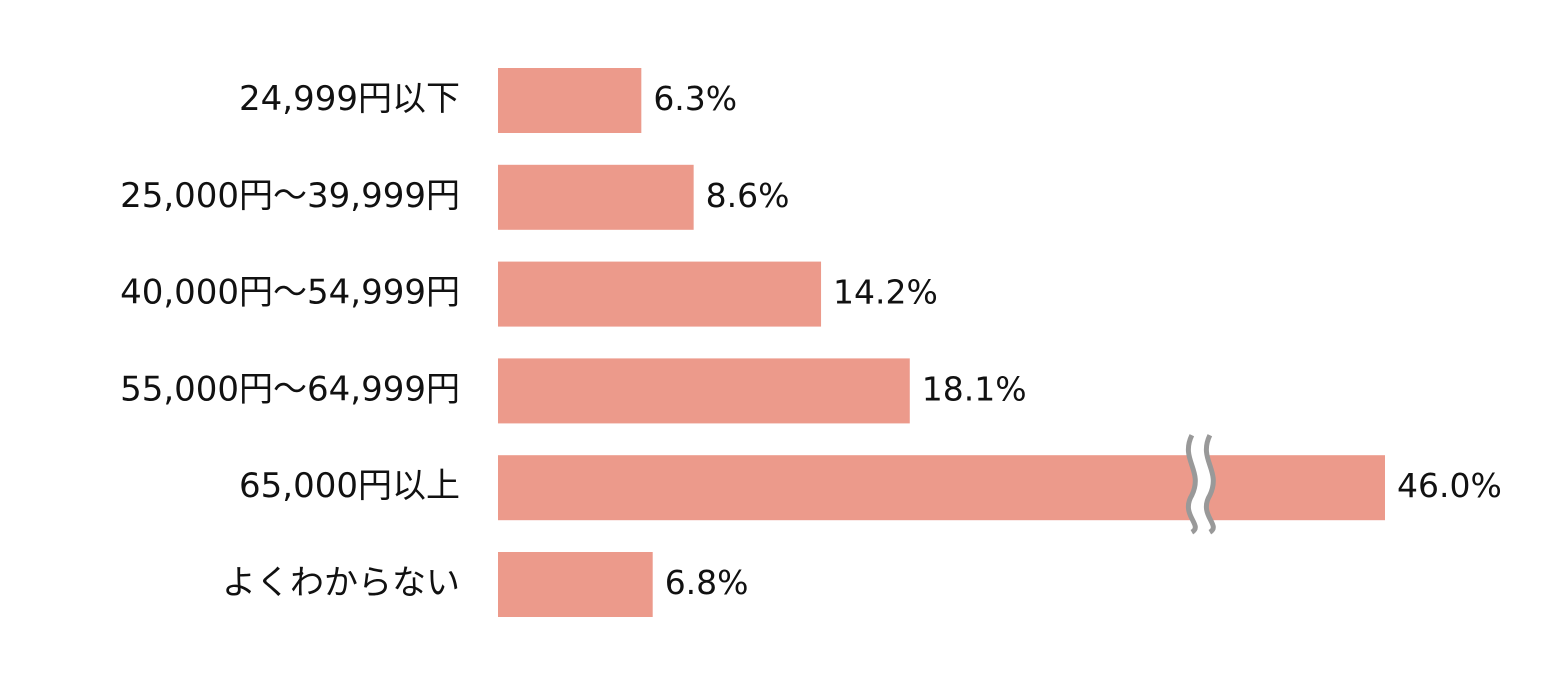 The height and width of the screenshot is (688, 1550). I want to click on break-gap, so click(1201, 485).